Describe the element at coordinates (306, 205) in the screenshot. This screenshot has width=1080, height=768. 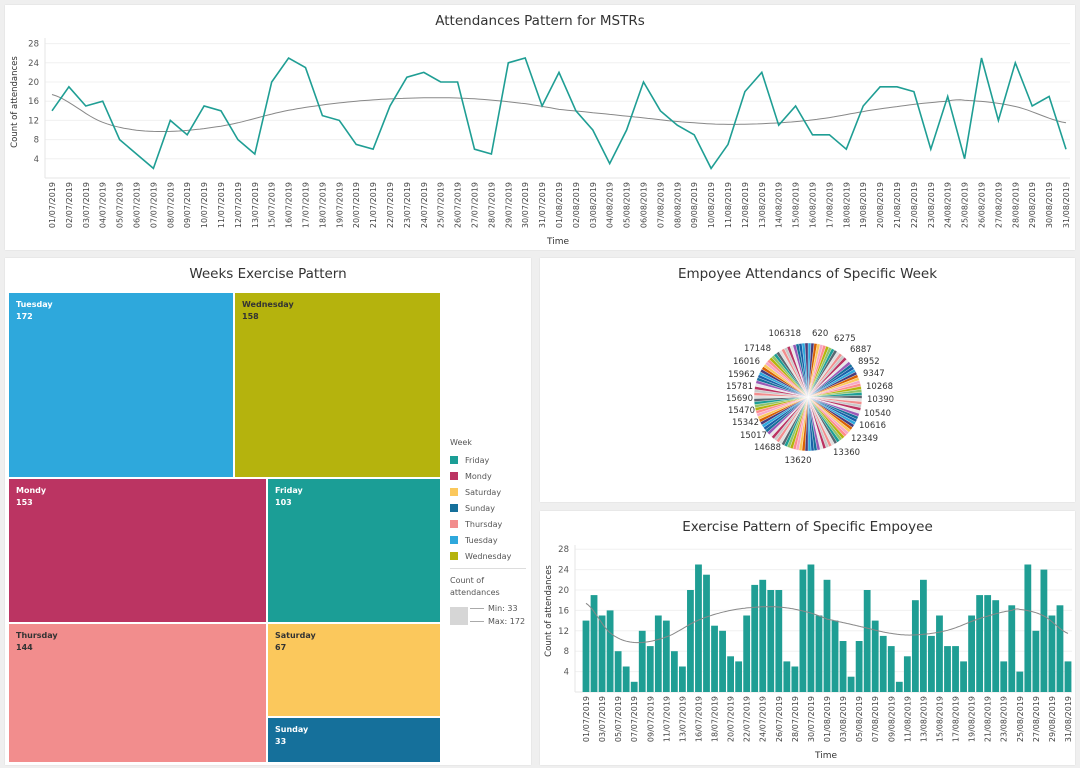
I see `x-tick-label: 17/07/2019` at that location.